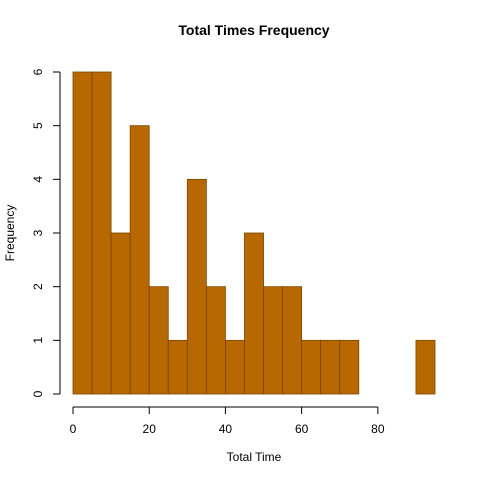 Image resolution: width=480 pixels, height=480 pixels. I want to click on x-tick-label: 60, so click(302, 429).